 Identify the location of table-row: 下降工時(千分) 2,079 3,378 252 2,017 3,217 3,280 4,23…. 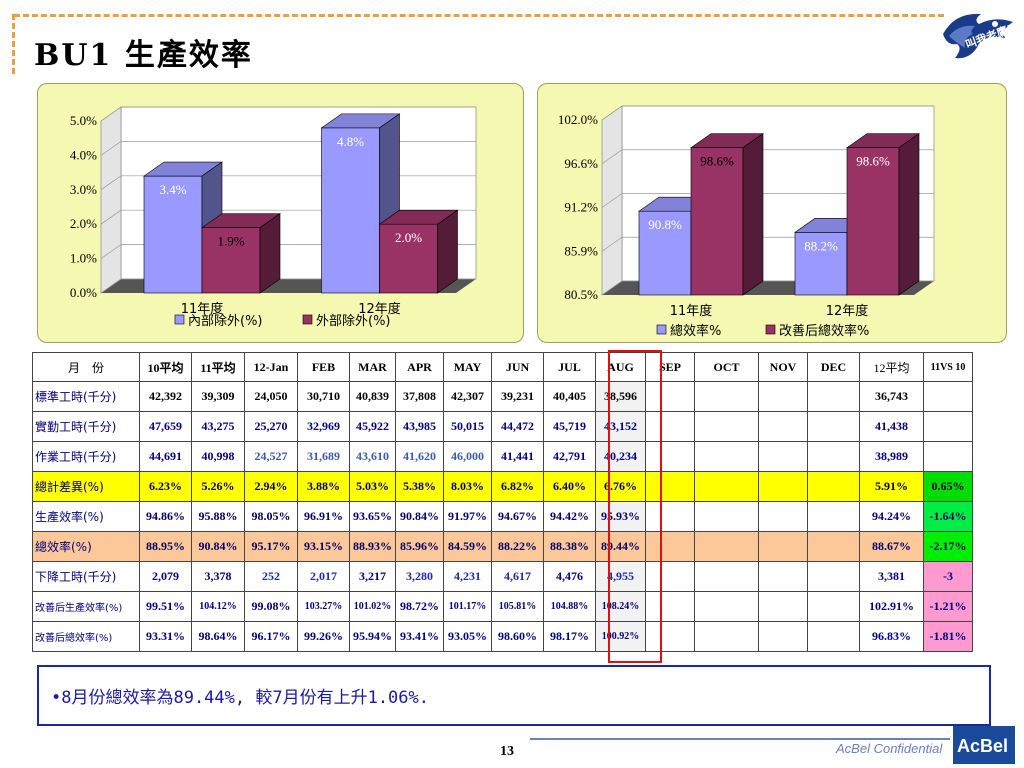
(502, 576).